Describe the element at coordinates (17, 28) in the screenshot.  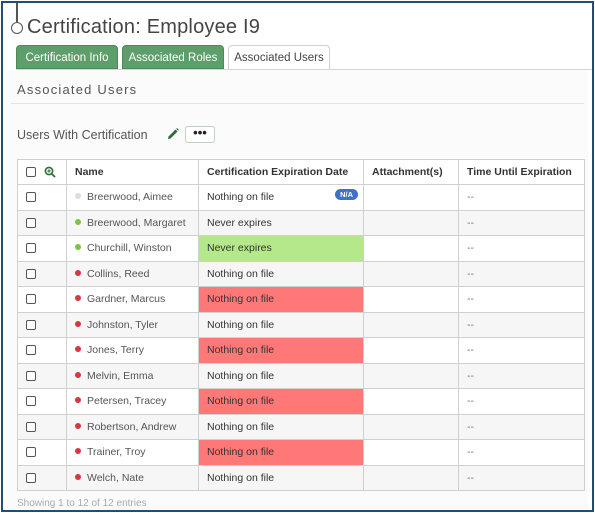
I see `timeline-node-icon` at that location.